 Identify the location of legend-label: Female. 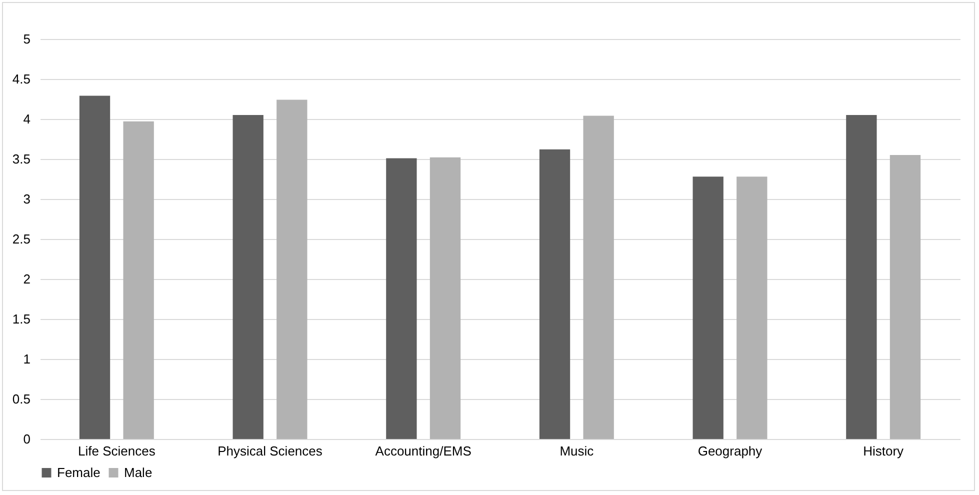
(78, 472).